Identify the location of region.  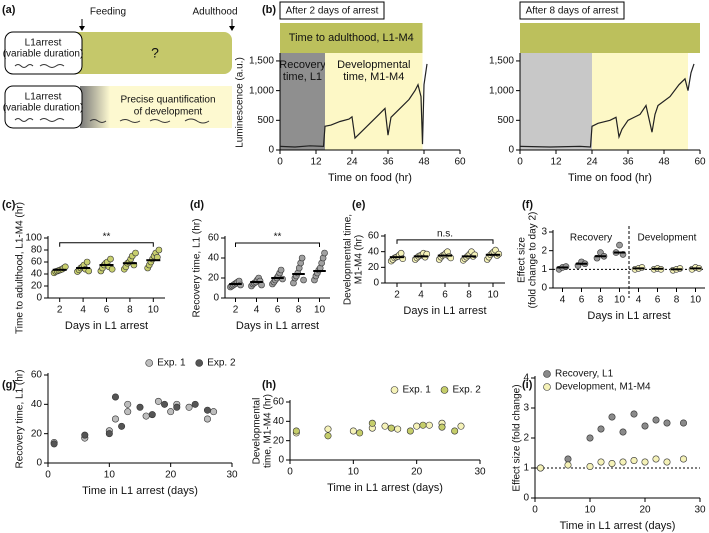
(640, 101).